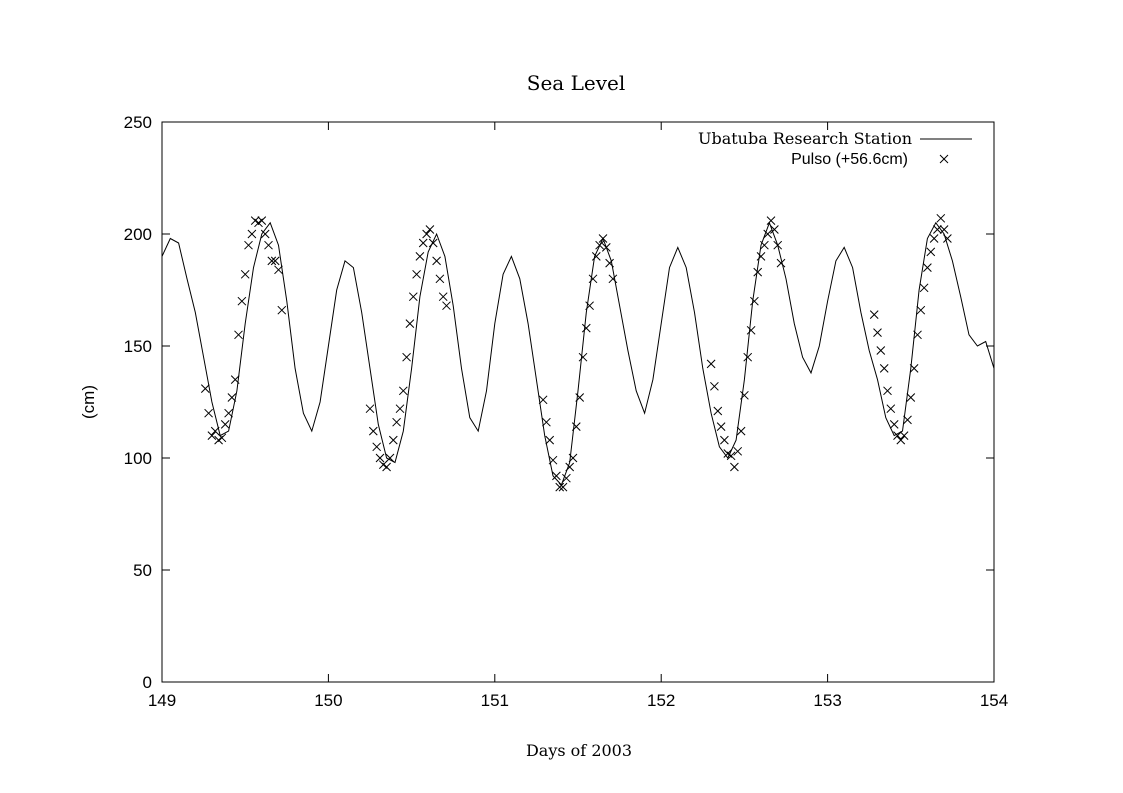 Image resolution: width=1123 pixels, height=793 pixels. Describe the element at coordinates (88, 402) in the screenshot. I see `y-axis-label: (cm)` at that location.